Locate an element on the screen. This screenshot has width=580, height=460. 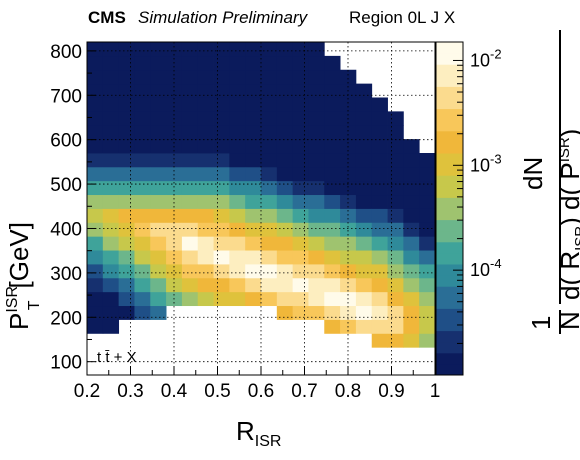
experiment-label: CMS is located at coordinates (107, 17).